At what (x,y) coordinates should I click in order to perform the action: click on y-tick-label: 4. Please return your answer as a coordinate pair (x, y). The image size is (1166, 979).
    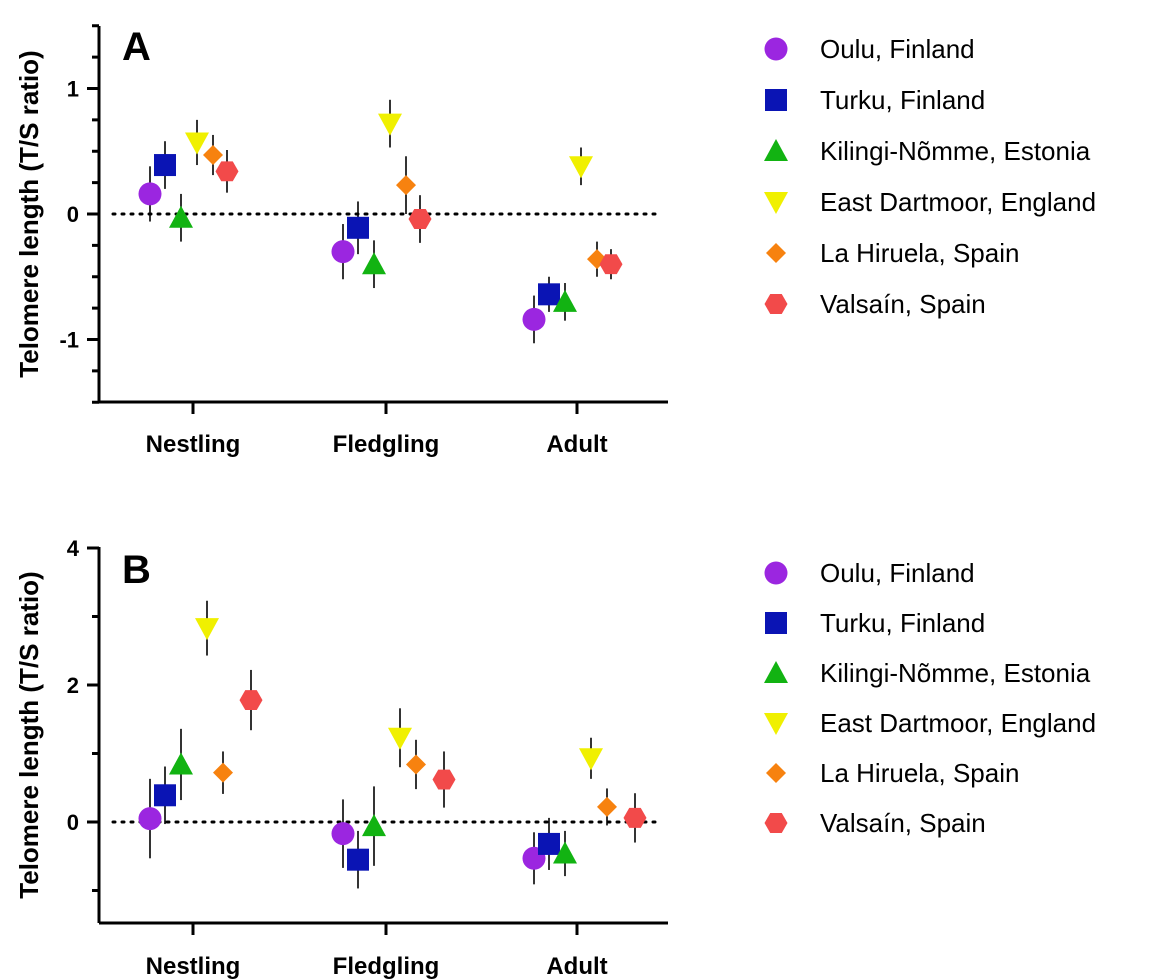
    Looking at the image, I should click on (73, 548).